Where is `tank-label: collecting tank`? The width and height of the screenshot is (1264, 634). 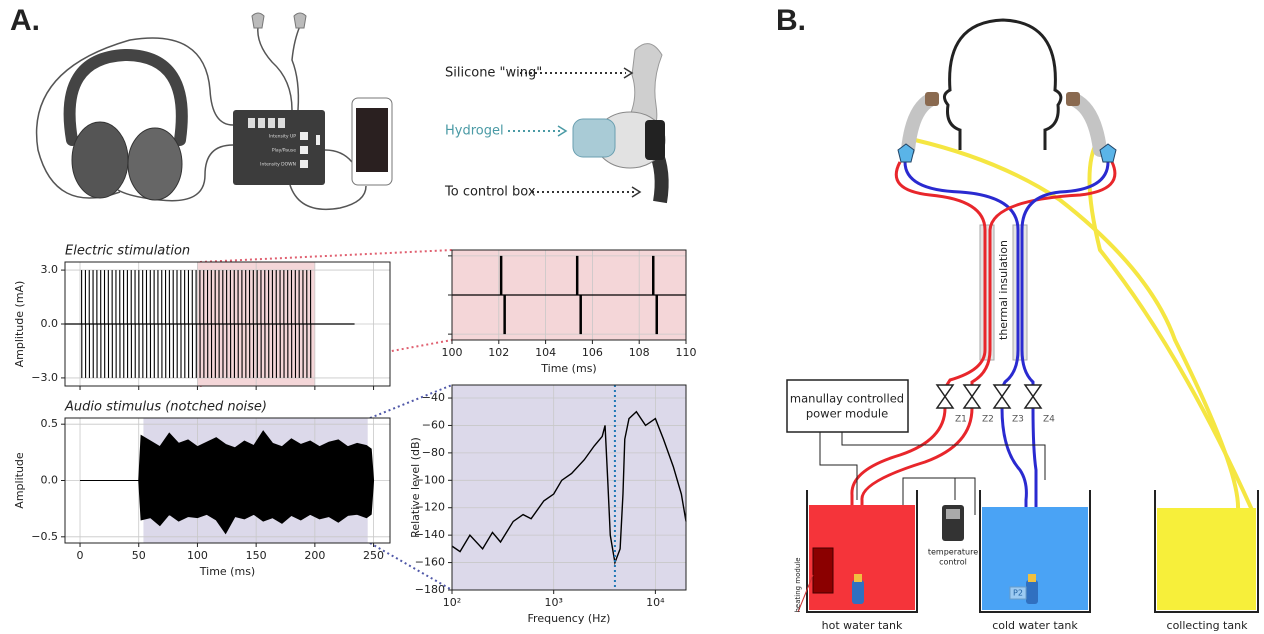 tank-label: collecting tank is located at coordinates (1208, 625).